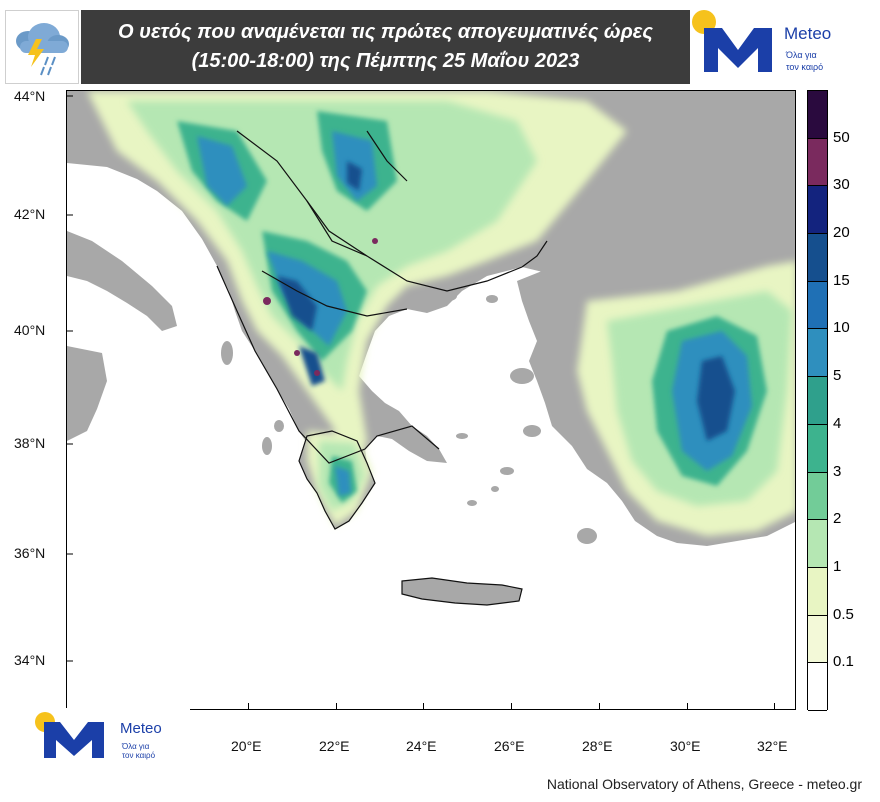  Describe the element at coordinates (841, 280) in the screenshot. I see `colorbar-level-label: 15` at that location.